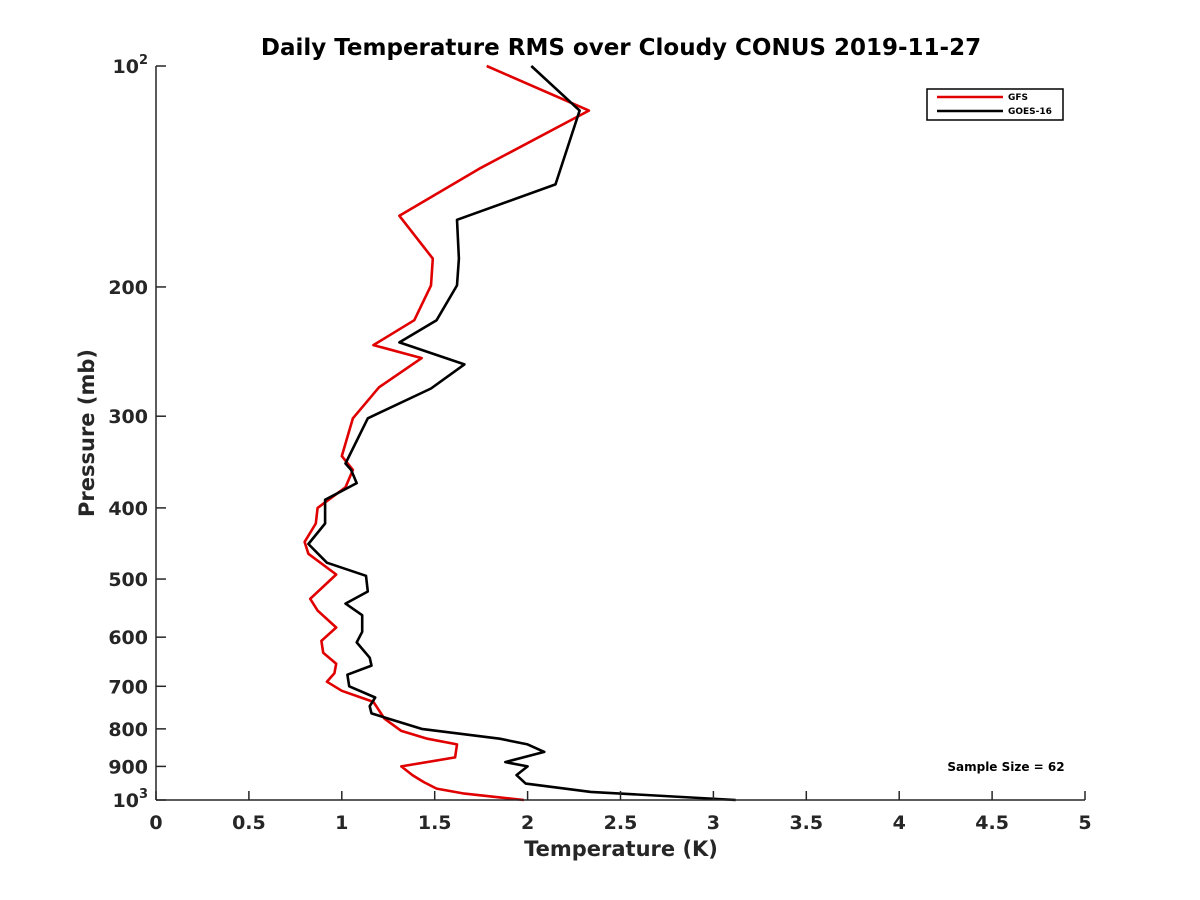 This screenshot has width=1200, height=900. Describe the element at coordinates (527, 823) in the screenshot. I see `x-tick-label: 2` at that location.